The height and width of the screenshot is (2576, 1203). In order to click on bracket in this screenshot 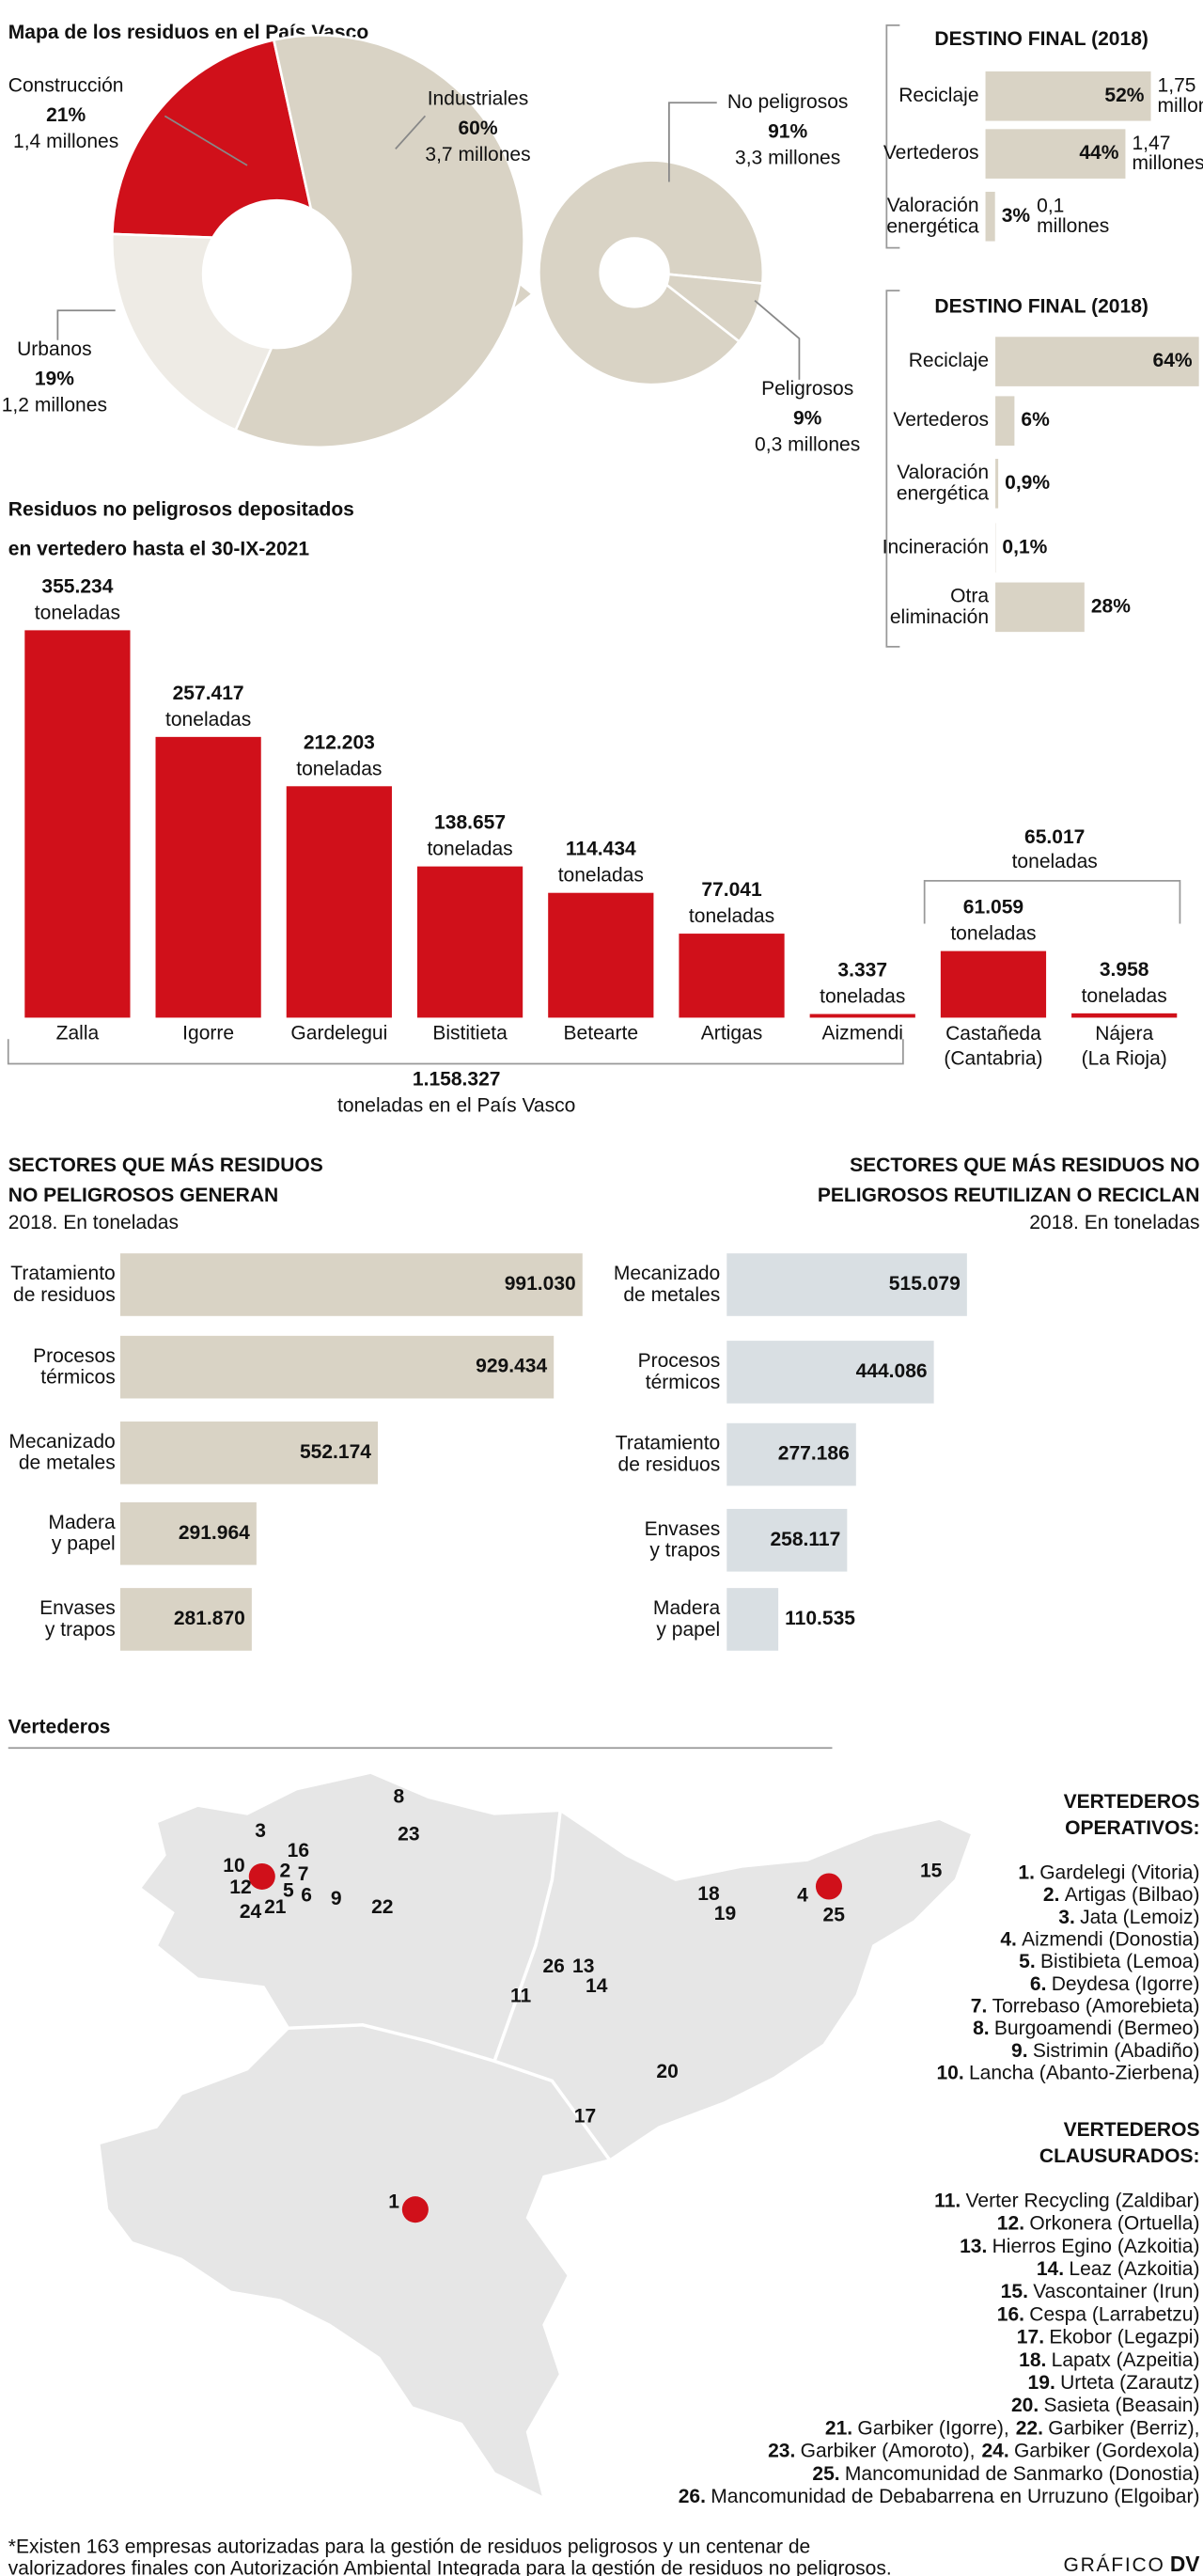, I will do `click(892, 137)`.